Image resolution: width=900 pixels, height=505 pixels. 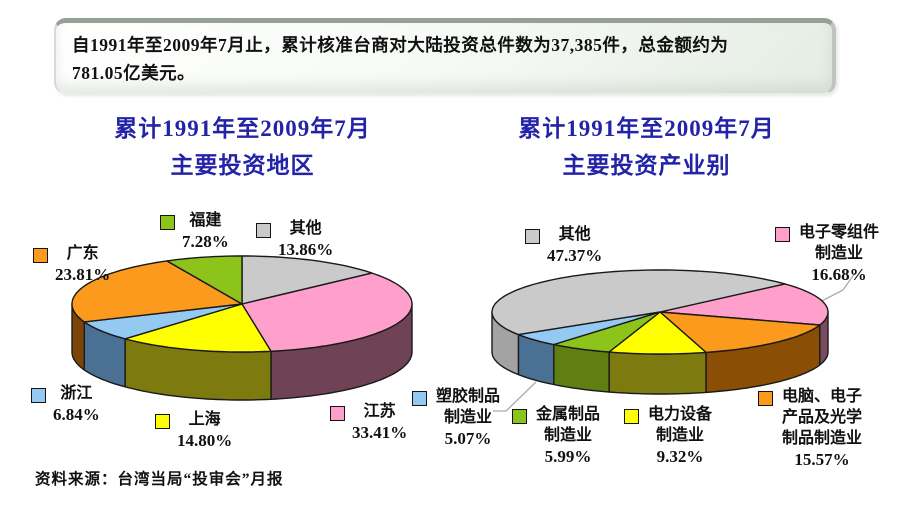 What do you see at coordinates (305, 228) in the screenshot?
I see `other-region-label: 其他` at bounding box center [305, 228].